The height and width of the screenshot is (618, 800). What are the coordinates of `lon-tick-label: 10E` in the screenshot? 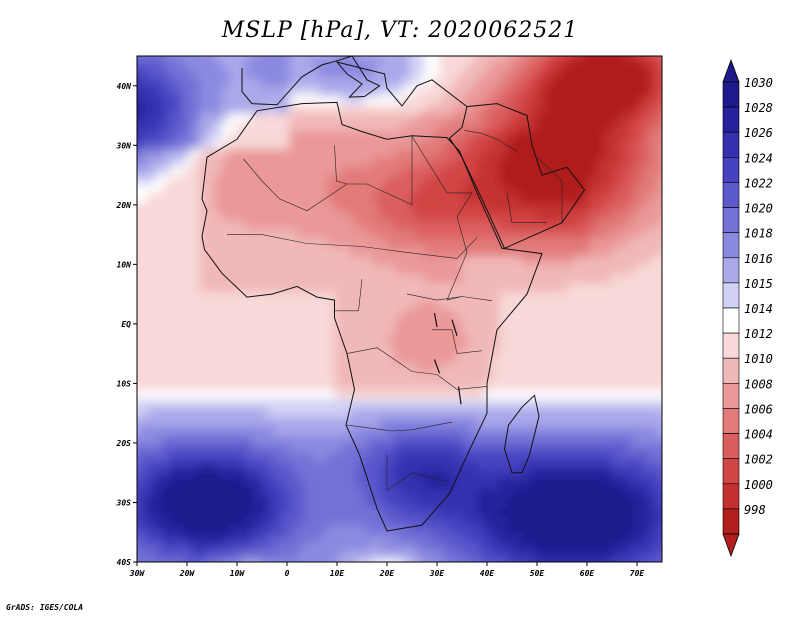 It's located at (337, 573).